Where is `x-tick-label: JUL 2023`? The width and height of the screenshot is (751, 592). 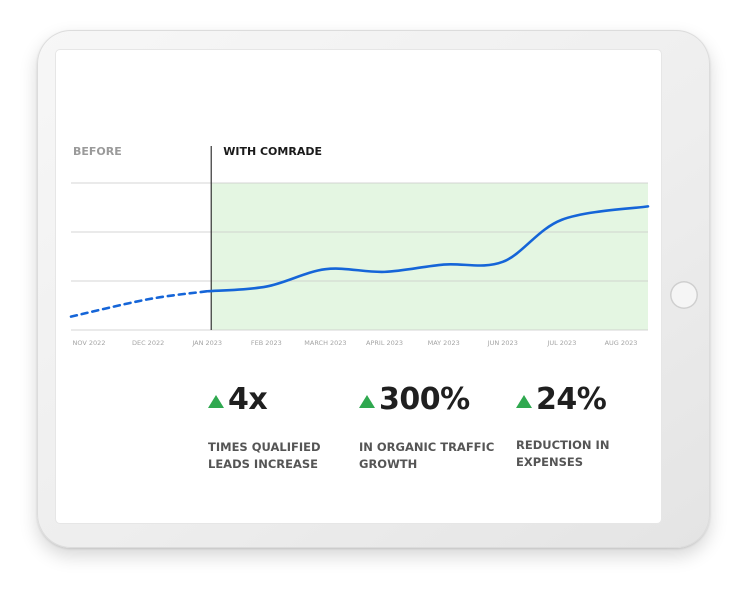
x-tick-label: JUL 2023 is located at coordinates (561, 343).